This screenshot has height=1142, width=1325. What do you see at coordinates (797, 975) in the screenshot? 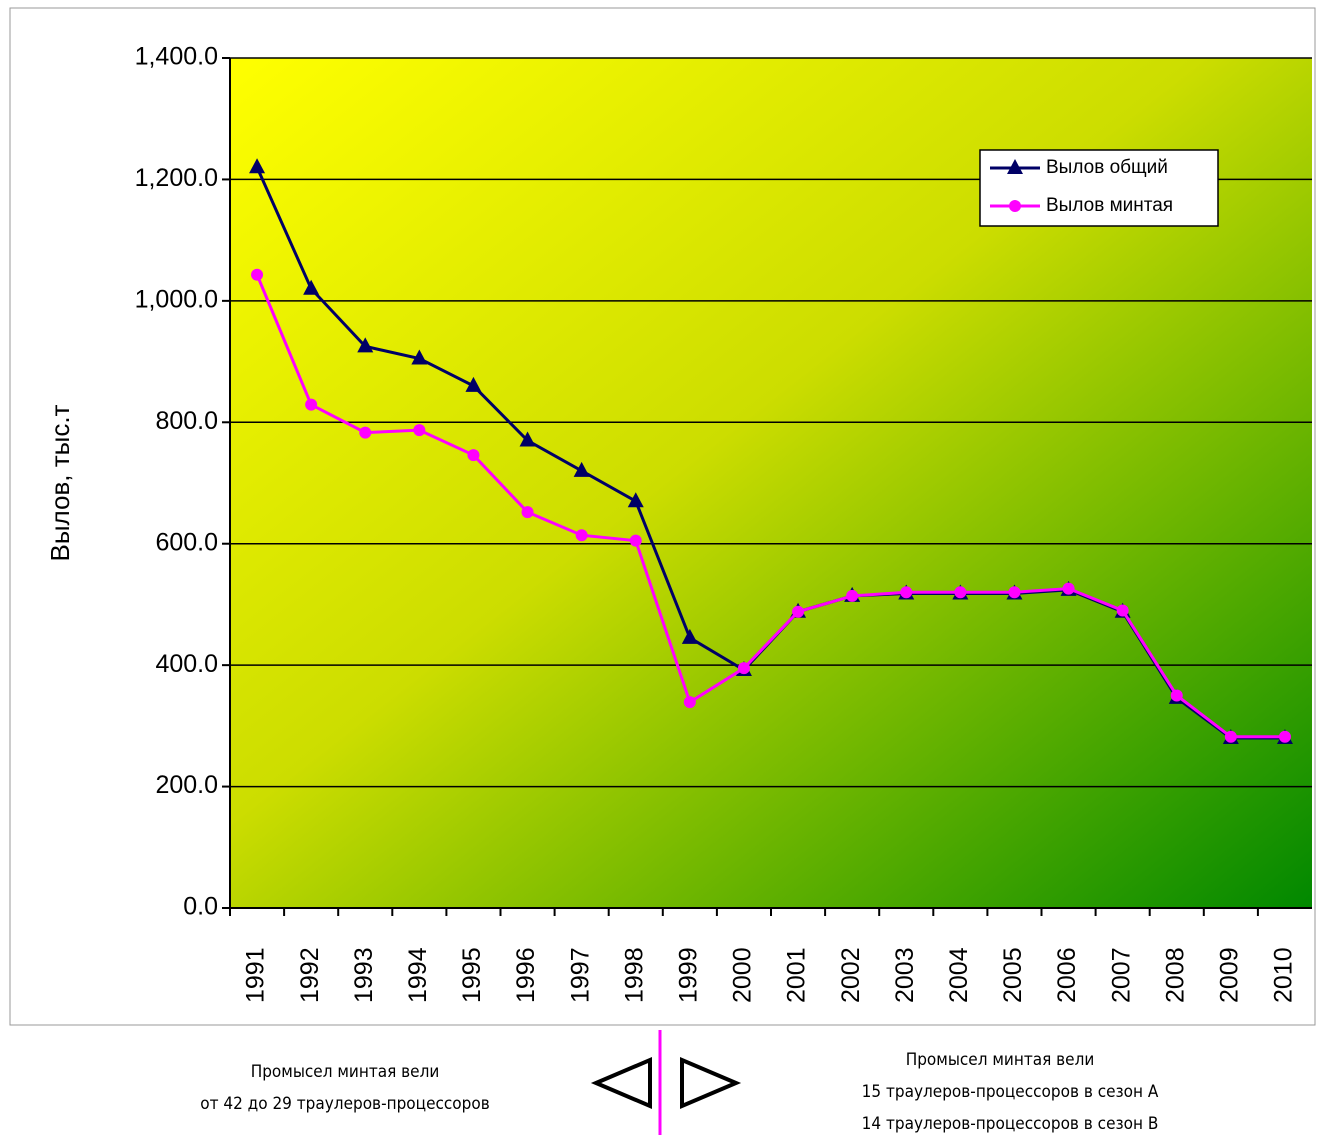
I see `x-tick-label: 2001` at bounding box center [797, 975].